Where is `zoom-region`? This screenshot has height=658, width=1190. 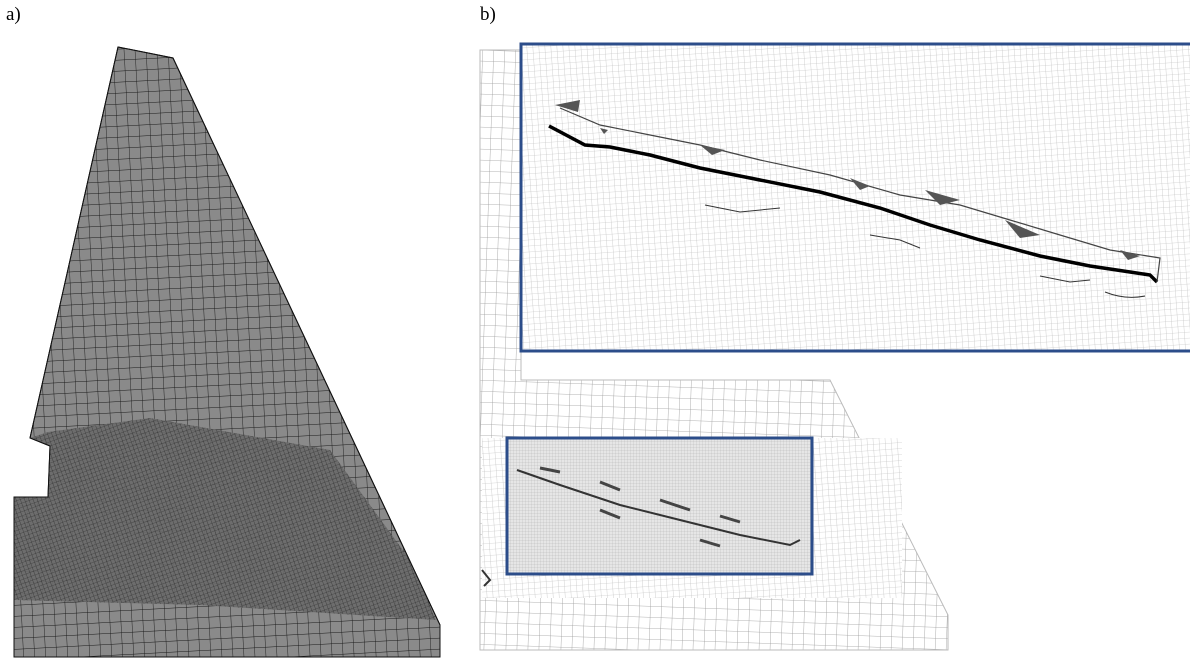
zoom-region is located at coordinates (659, 506).